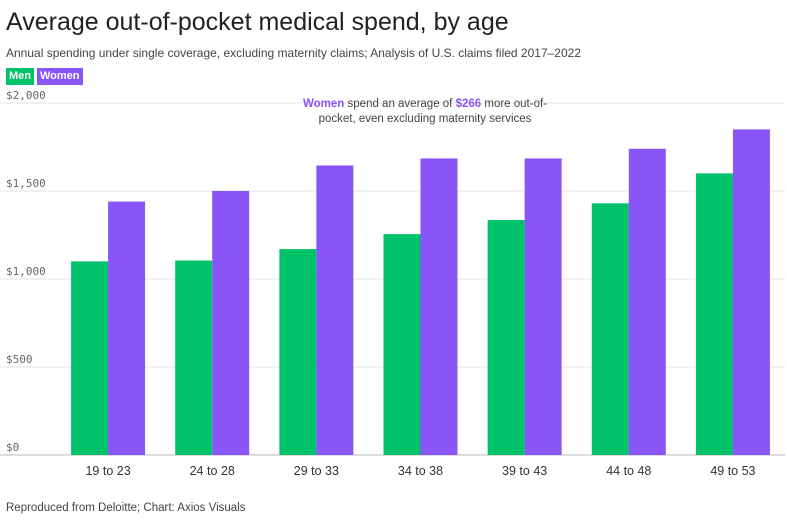 The image size is (787, 524). What do you see at coordinates (732, 471) in the screenshot?
I see `x-tick-label: 49 to 53` at bounding box center [732, 471].